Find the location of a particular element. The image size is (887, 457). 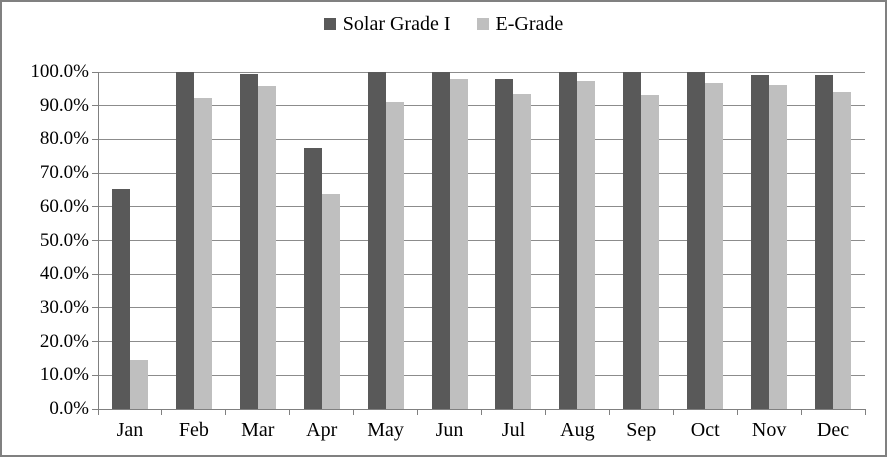

y-axis-tick-label: 90.0% is located at coordinates (64, 105).